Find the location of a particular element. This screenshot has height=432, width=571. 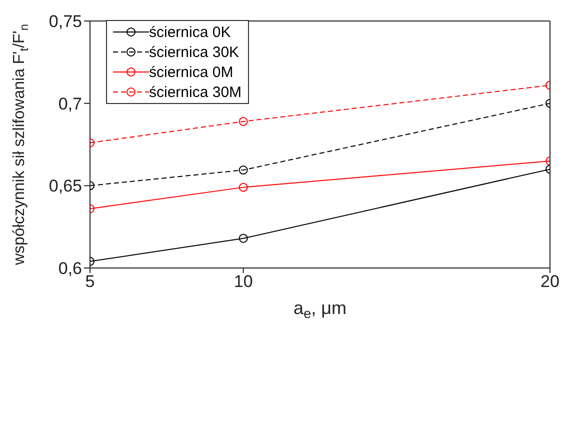

x-tick-label: 10 is located at coordinates (243, 282).